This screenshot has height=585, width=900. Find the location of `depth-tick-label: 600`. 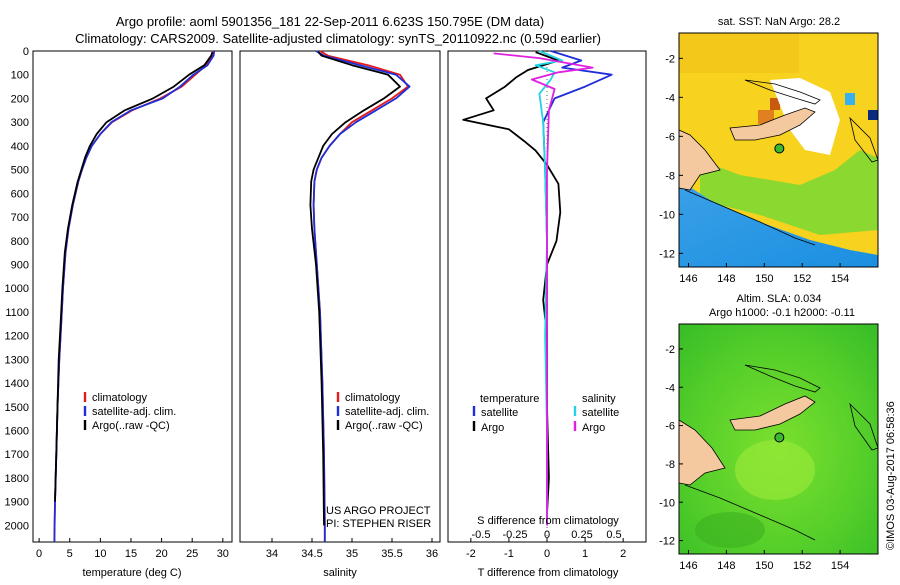

depth-tick-label: 600 is located at coordinates (20, 194).